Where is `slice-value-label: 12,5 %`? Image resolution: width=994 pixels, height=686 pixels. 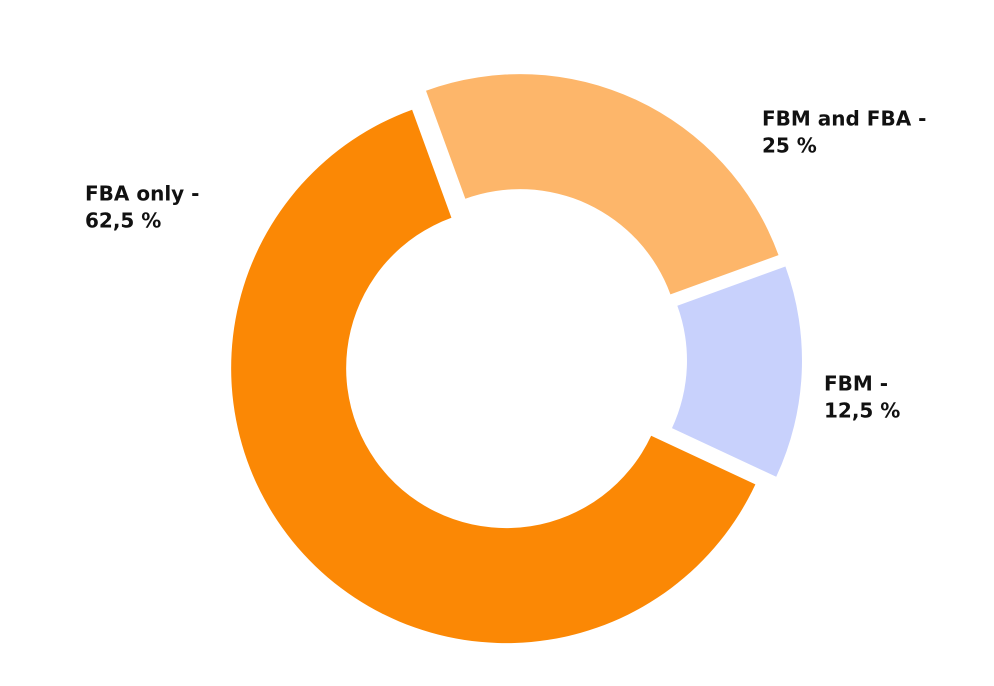
slice-value-label: 12,5 % is located at coordinates (862, 411).